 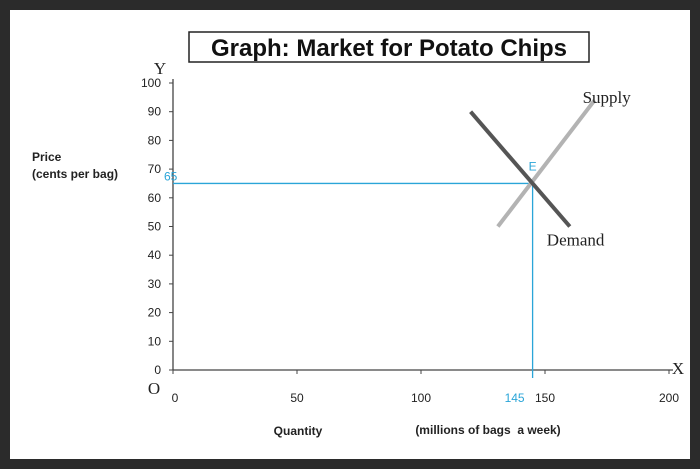 What do you see at coordinates (520, 169) in the screenshot?
I see `demand-curve` at bounding box center [520, 169].